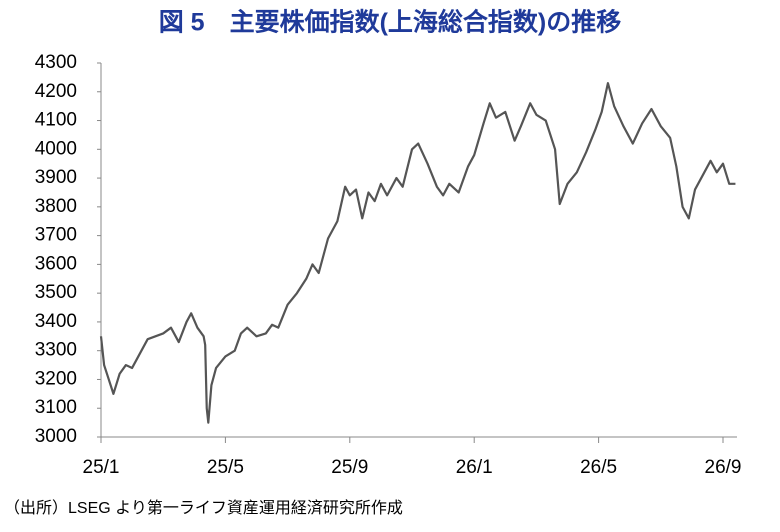 This screenshot has height=532, width=780. I want to click on y-tick-label: 4000, so click(56, 148).